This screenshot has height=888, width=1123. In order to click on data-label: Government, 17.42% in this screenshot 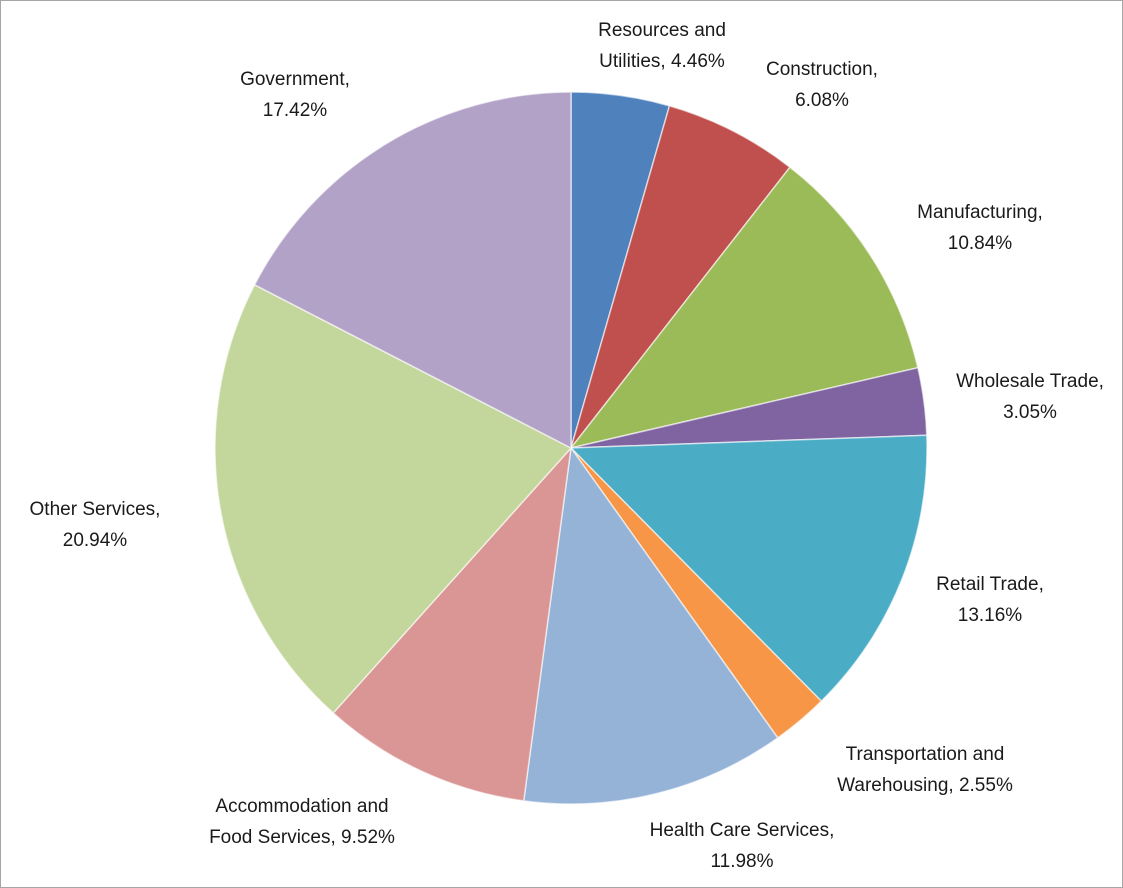, I will do `click(295, 95)`.